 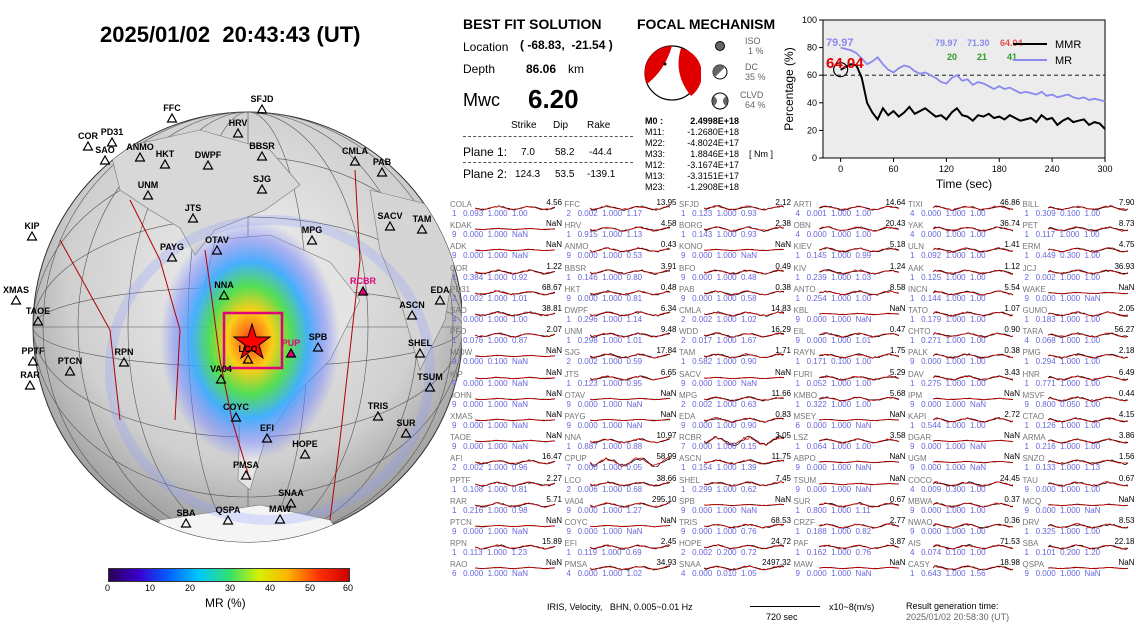 What do you see at coordinates (1033, 459) in the screenshot?
I see `station-code: SNZO` at bounding box center [1033, 459].